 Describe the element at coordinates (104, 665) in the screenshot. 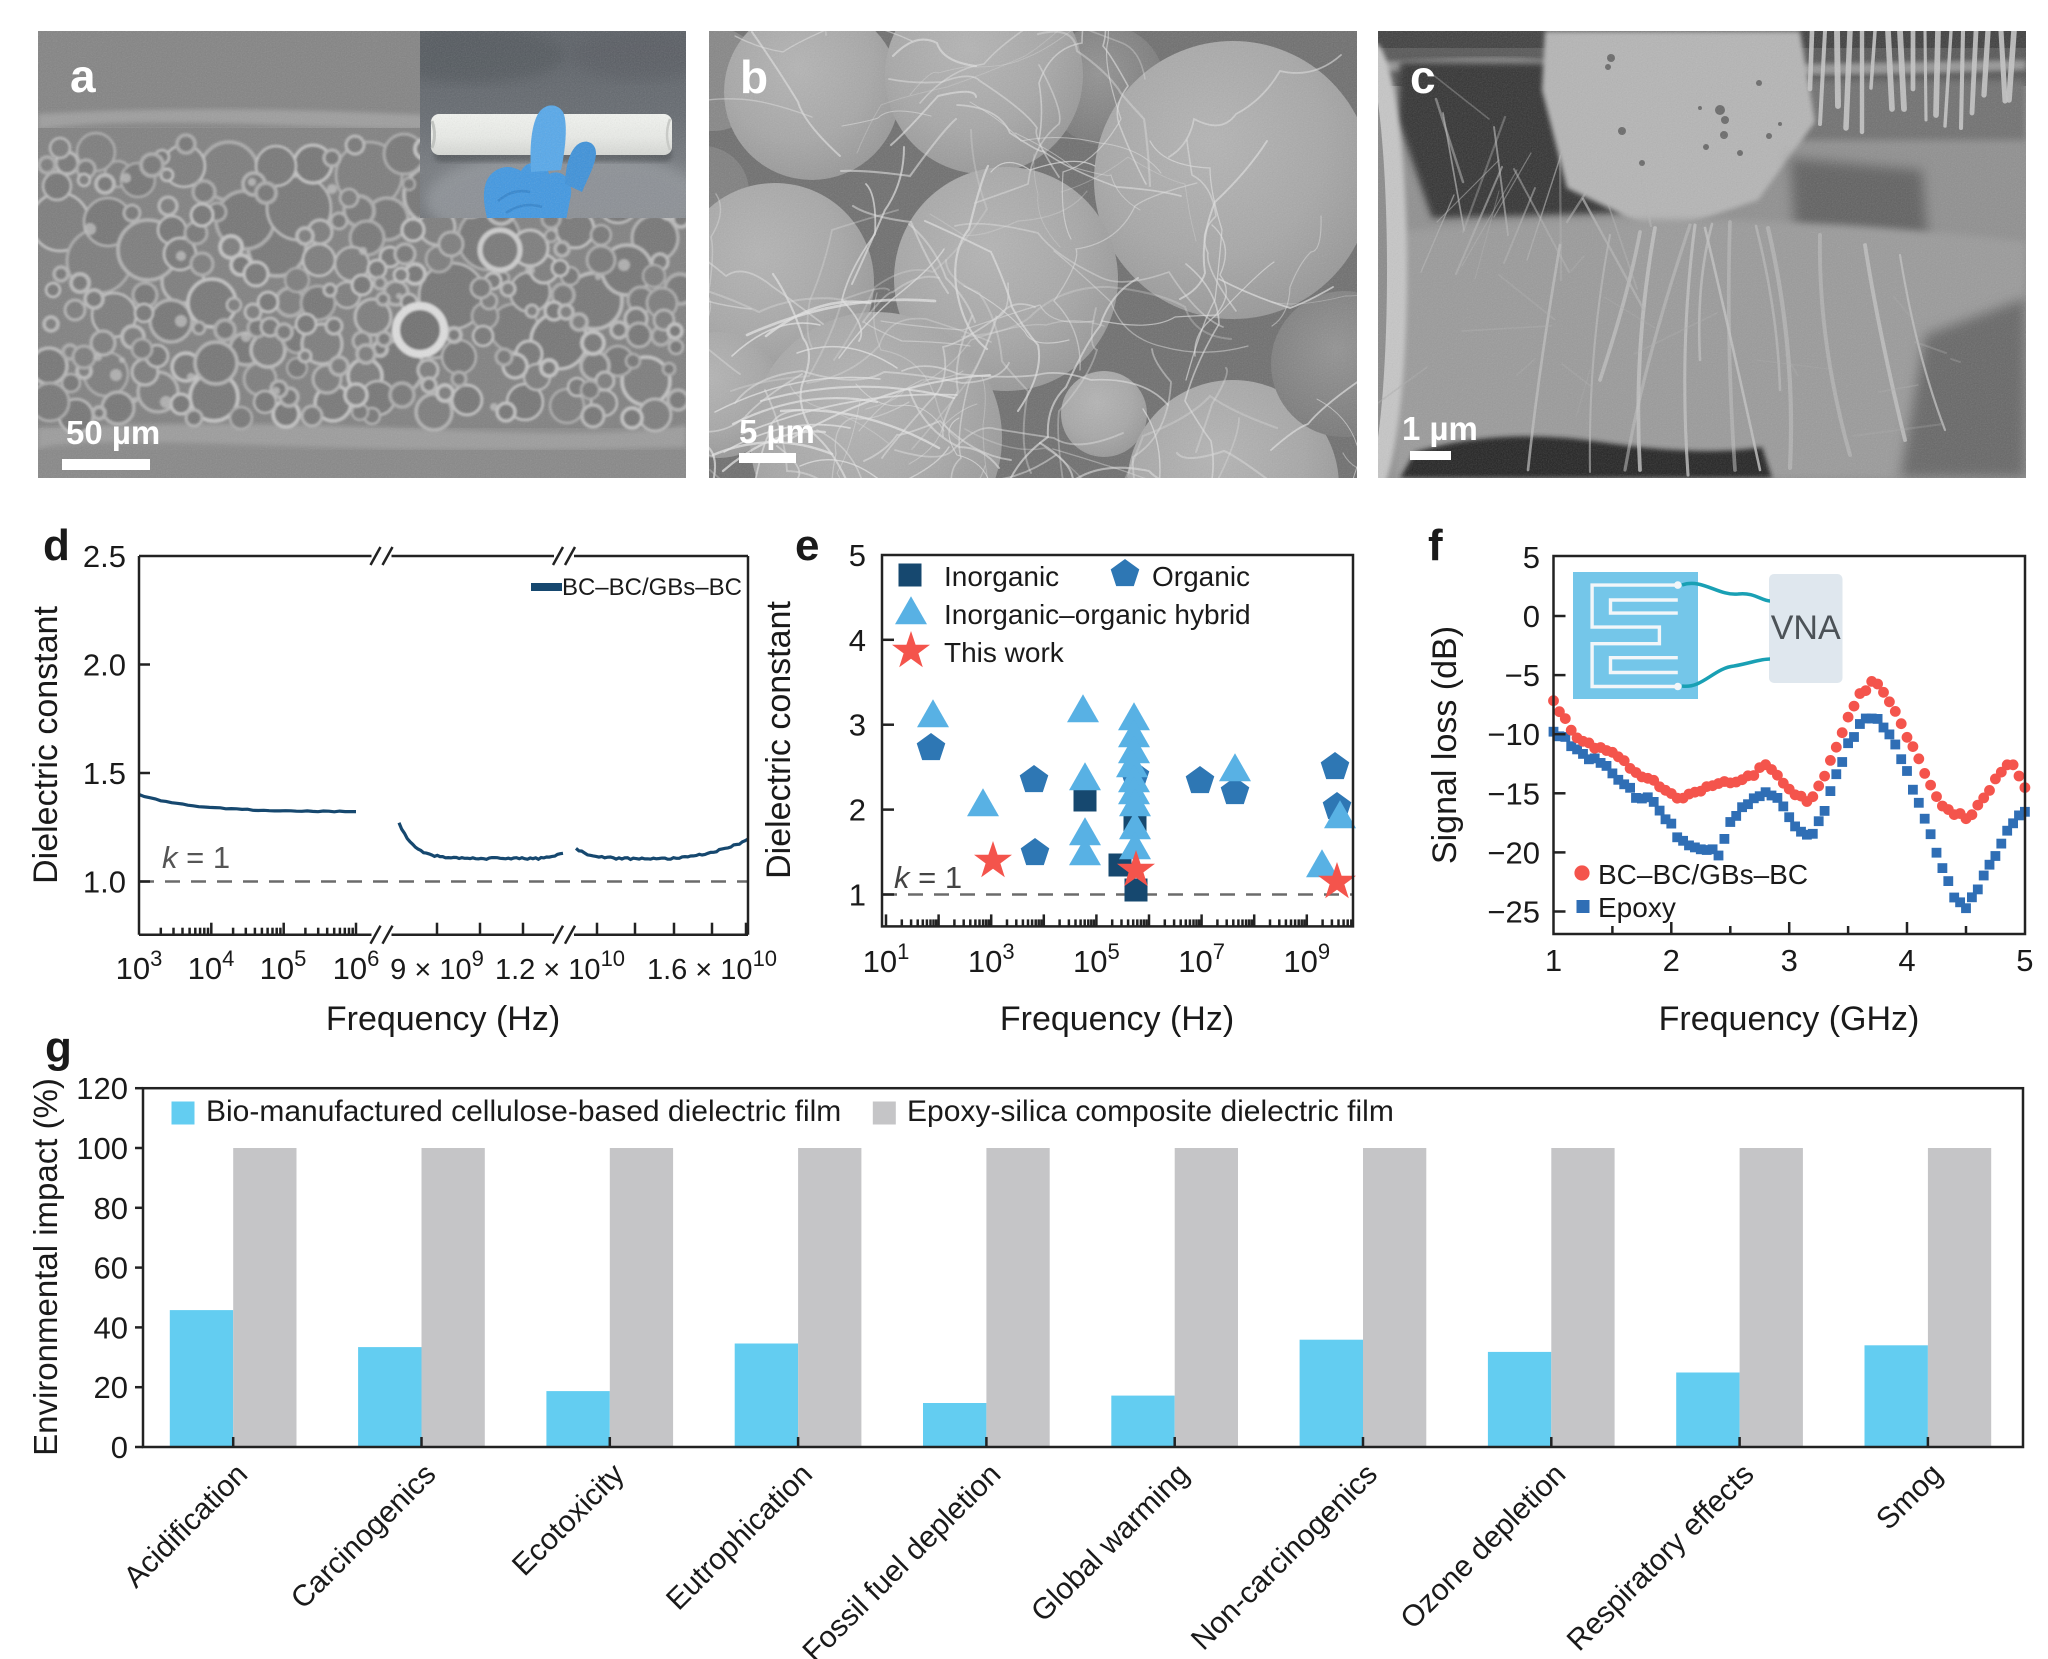

I see `svg-text: 2.0` at that location.